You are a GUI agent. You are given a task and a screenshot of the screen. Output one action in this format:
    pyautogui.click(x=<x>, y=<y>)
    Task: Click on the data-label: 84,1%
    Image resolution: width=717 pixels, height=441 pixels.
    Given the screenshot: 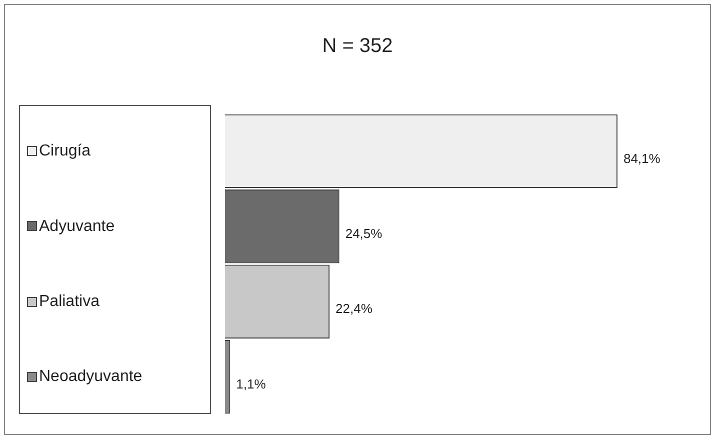 What is the action you would take?
    pyautogui.click(x=642, y=158)
    